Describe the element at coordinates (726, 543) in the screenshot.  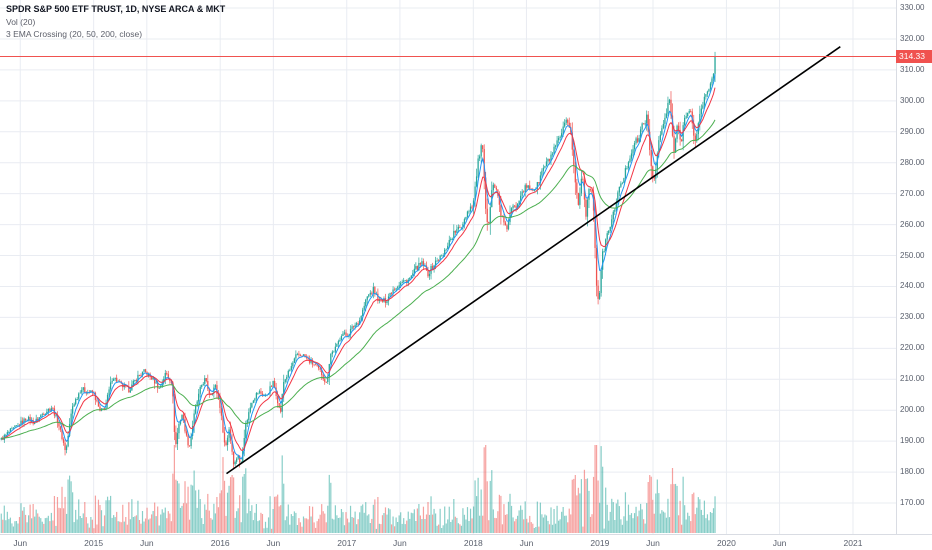
I see `time-axis-label: 2020` at that location.